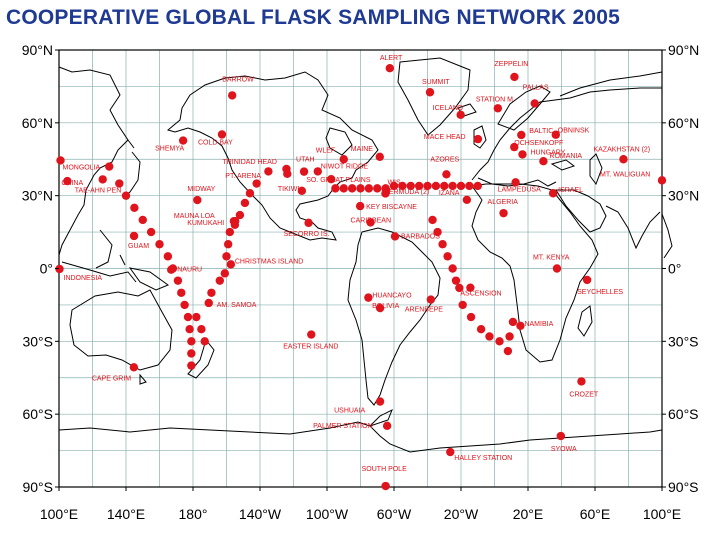  What do you see at coordinates (184, 269) in the screenshot?
I see `station-marker: NAURU` at bounding box center [184, 269].